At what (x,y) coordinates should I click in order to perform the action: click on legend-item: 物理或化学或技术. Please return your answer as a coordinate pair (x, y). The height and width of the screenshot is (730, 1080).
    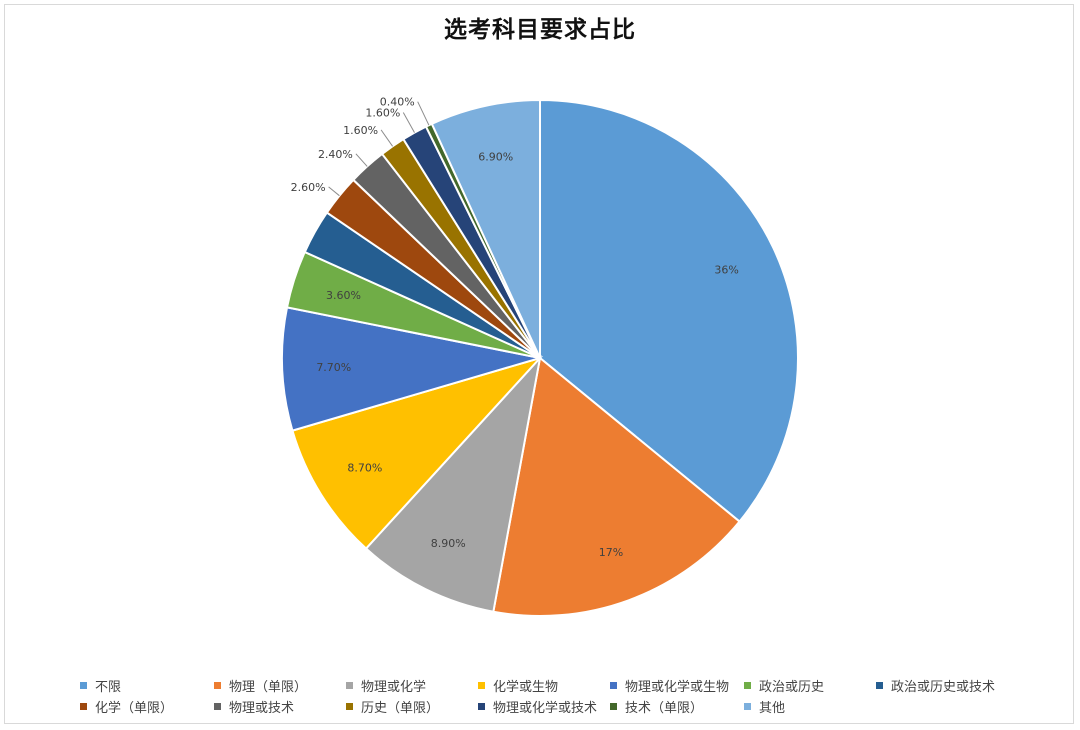
    Looking at the image, I should click on (538, 706).